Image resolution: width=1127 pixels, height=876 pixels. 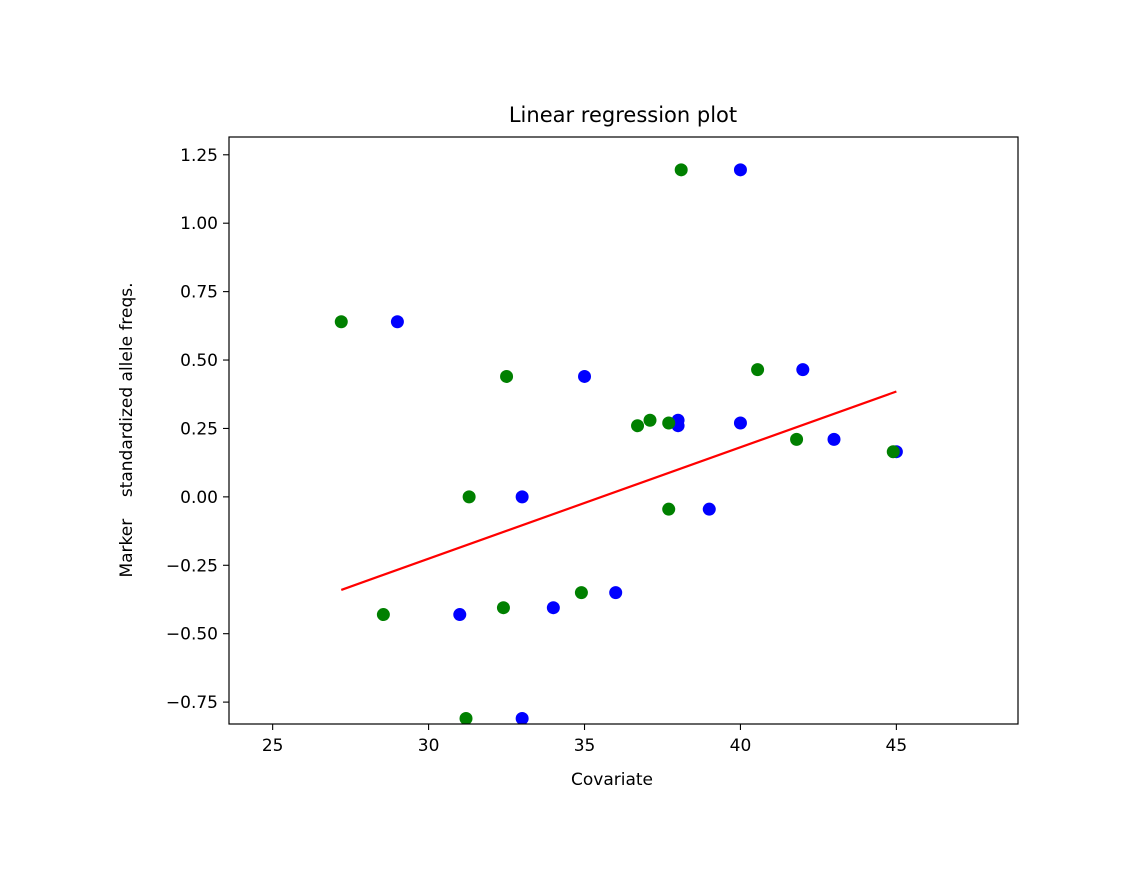 What do you see at coordinates (199, 361) in the screenshot?
I see `y-tick-label: 0.50` at bounding box center [199, 361].